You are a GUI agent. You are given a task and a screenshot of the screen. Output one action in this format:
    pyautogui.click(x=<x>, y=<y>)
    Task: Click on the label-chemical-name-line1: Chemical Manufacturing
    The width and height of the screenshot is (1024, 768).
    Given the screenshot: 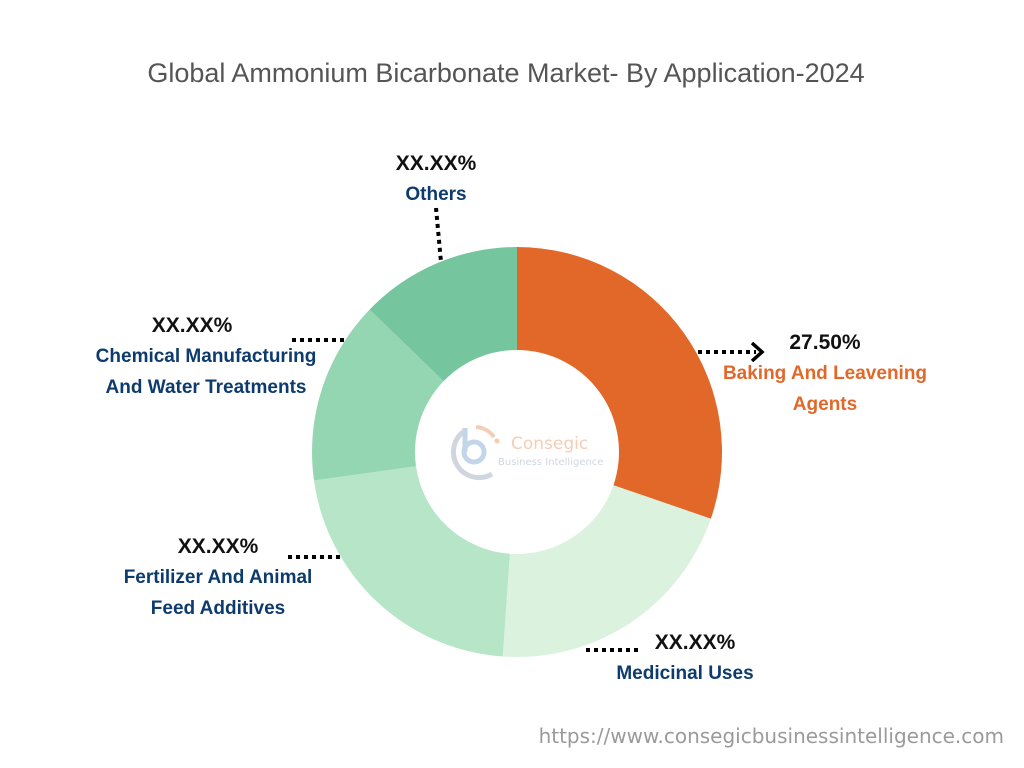 What is the action you would take?
    pyautogui.click(x=206, y=356)
    